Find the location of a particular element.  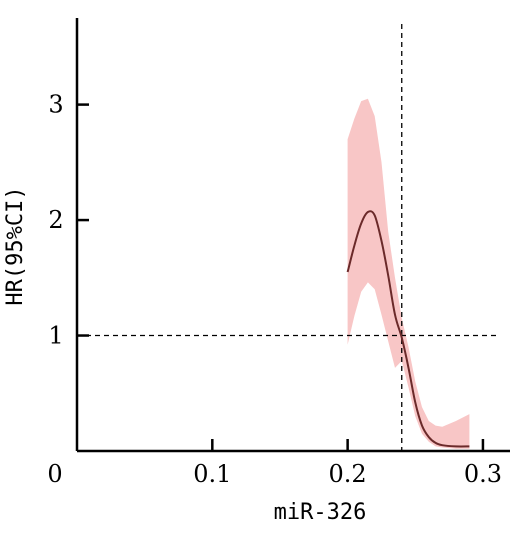

x-tick-label: 0.3 is located at coordinates (483, 474).